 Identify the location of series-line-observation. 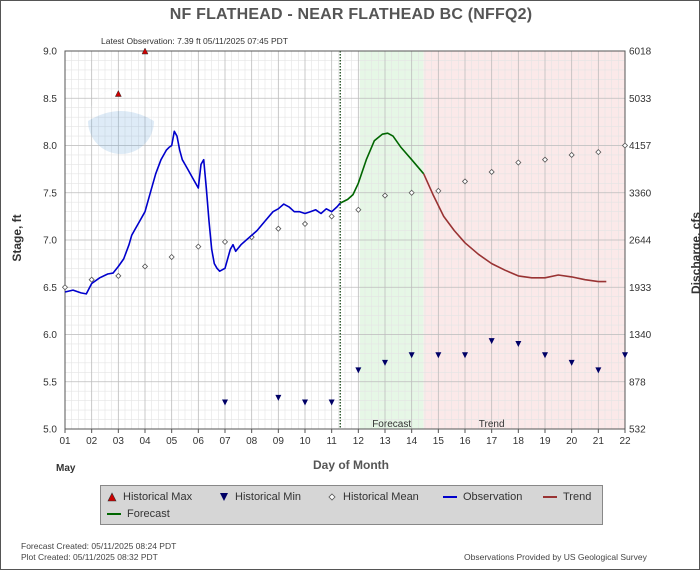
(202, 212).